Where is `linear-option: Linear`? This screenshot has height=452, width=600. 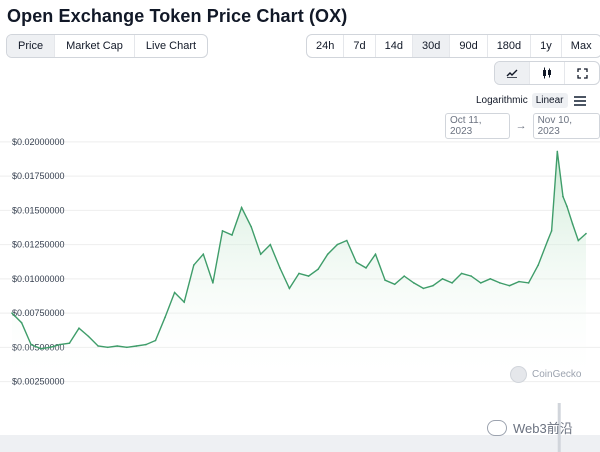
linear-option: Linear is located at coordinates (549, 100).